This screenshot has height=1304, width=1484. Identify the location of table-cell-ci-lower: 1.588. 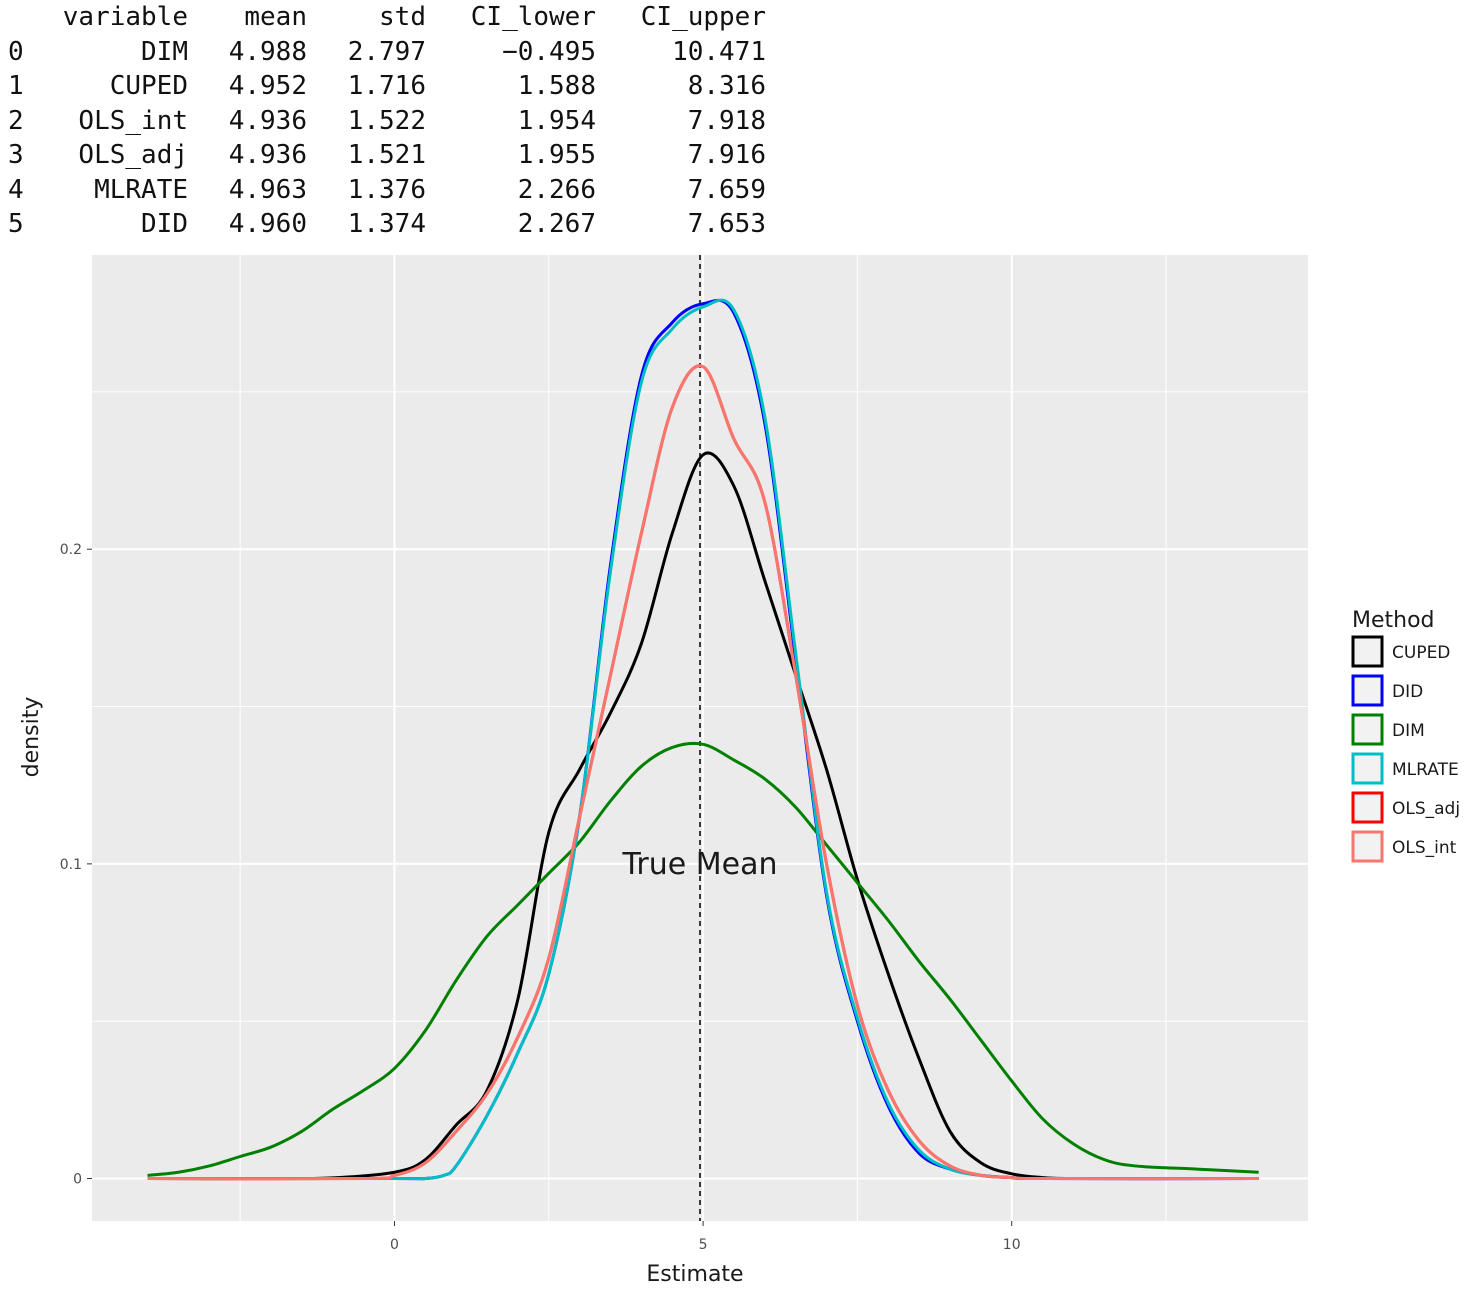
(556, 86).